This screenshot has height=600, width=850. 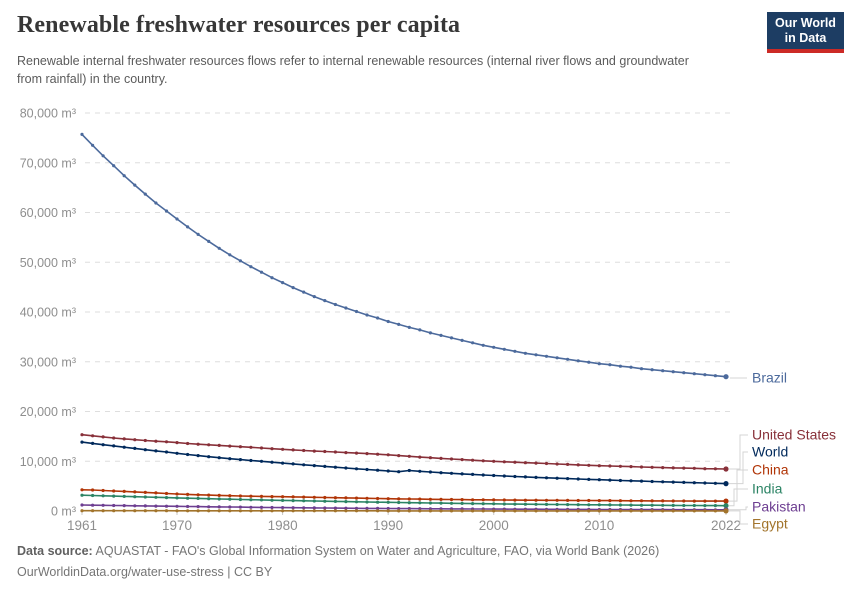 What do you see at coordinates (805, 23) in the screenshot?
I see `logo-text-line1: Our World` at bounding box center [805, 23].